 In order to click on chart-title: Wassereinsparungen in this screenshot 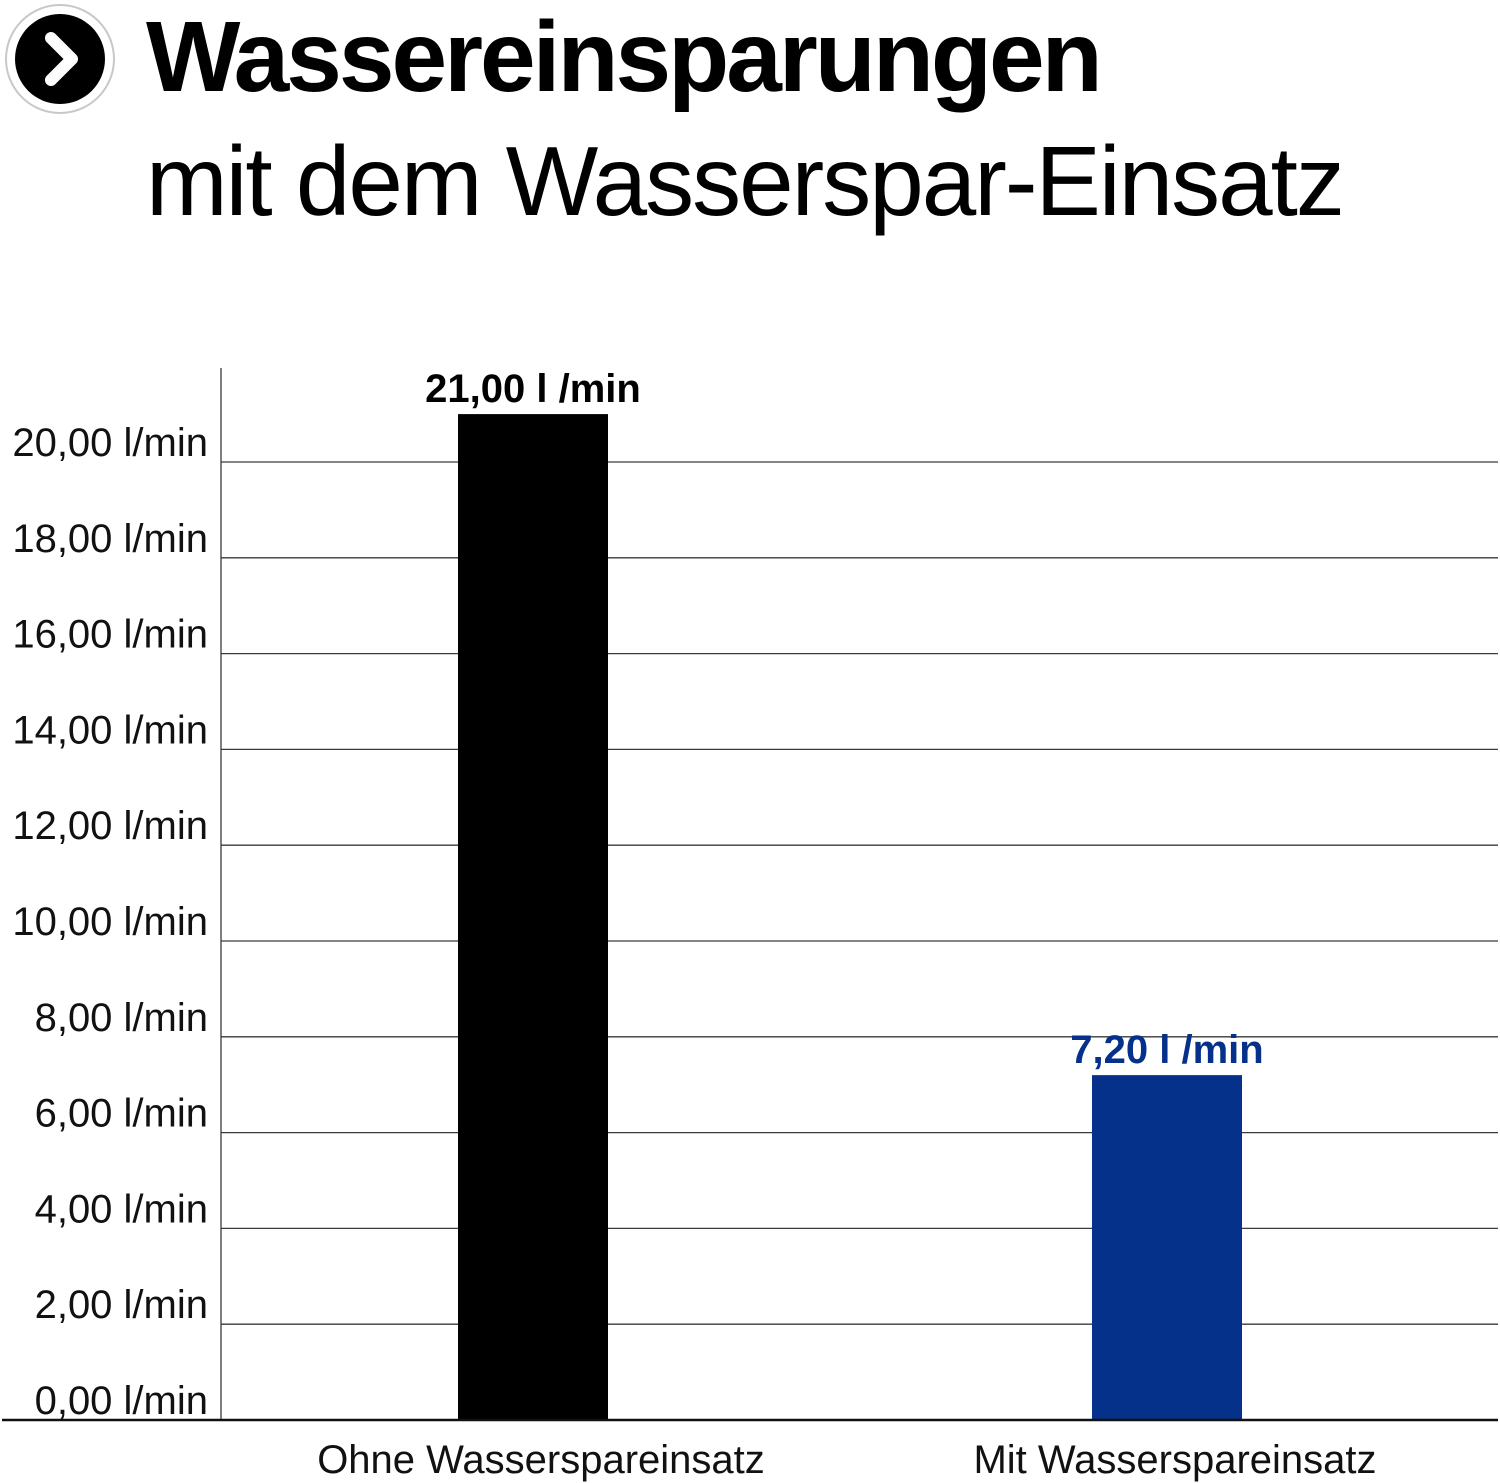, I will do `click(624, 57)`.